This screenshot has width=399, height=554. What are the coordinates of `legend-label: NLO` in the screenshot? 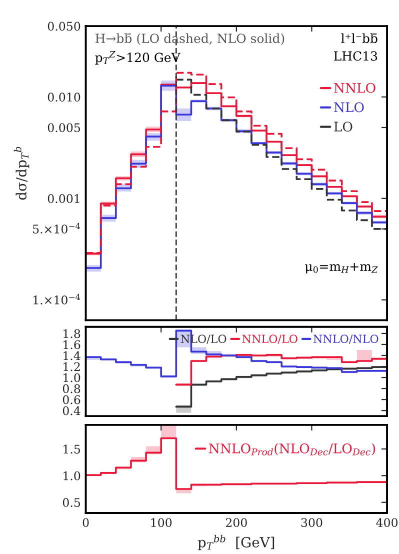 It's located at (349, 107).